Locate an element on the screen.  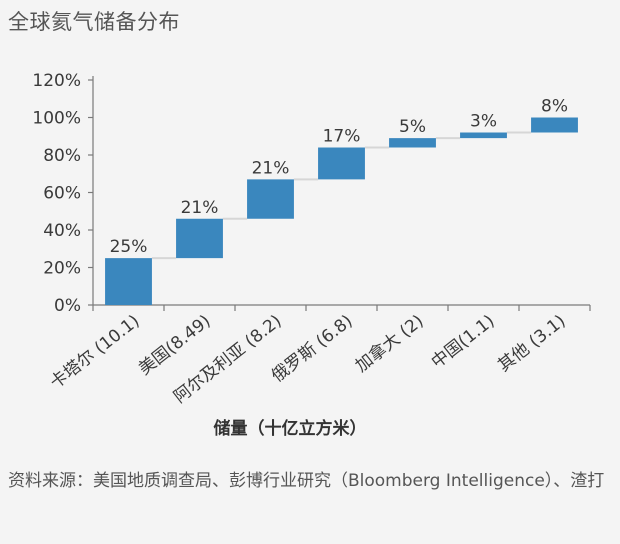
data-label: 5% is located at coordinates (412, 127).